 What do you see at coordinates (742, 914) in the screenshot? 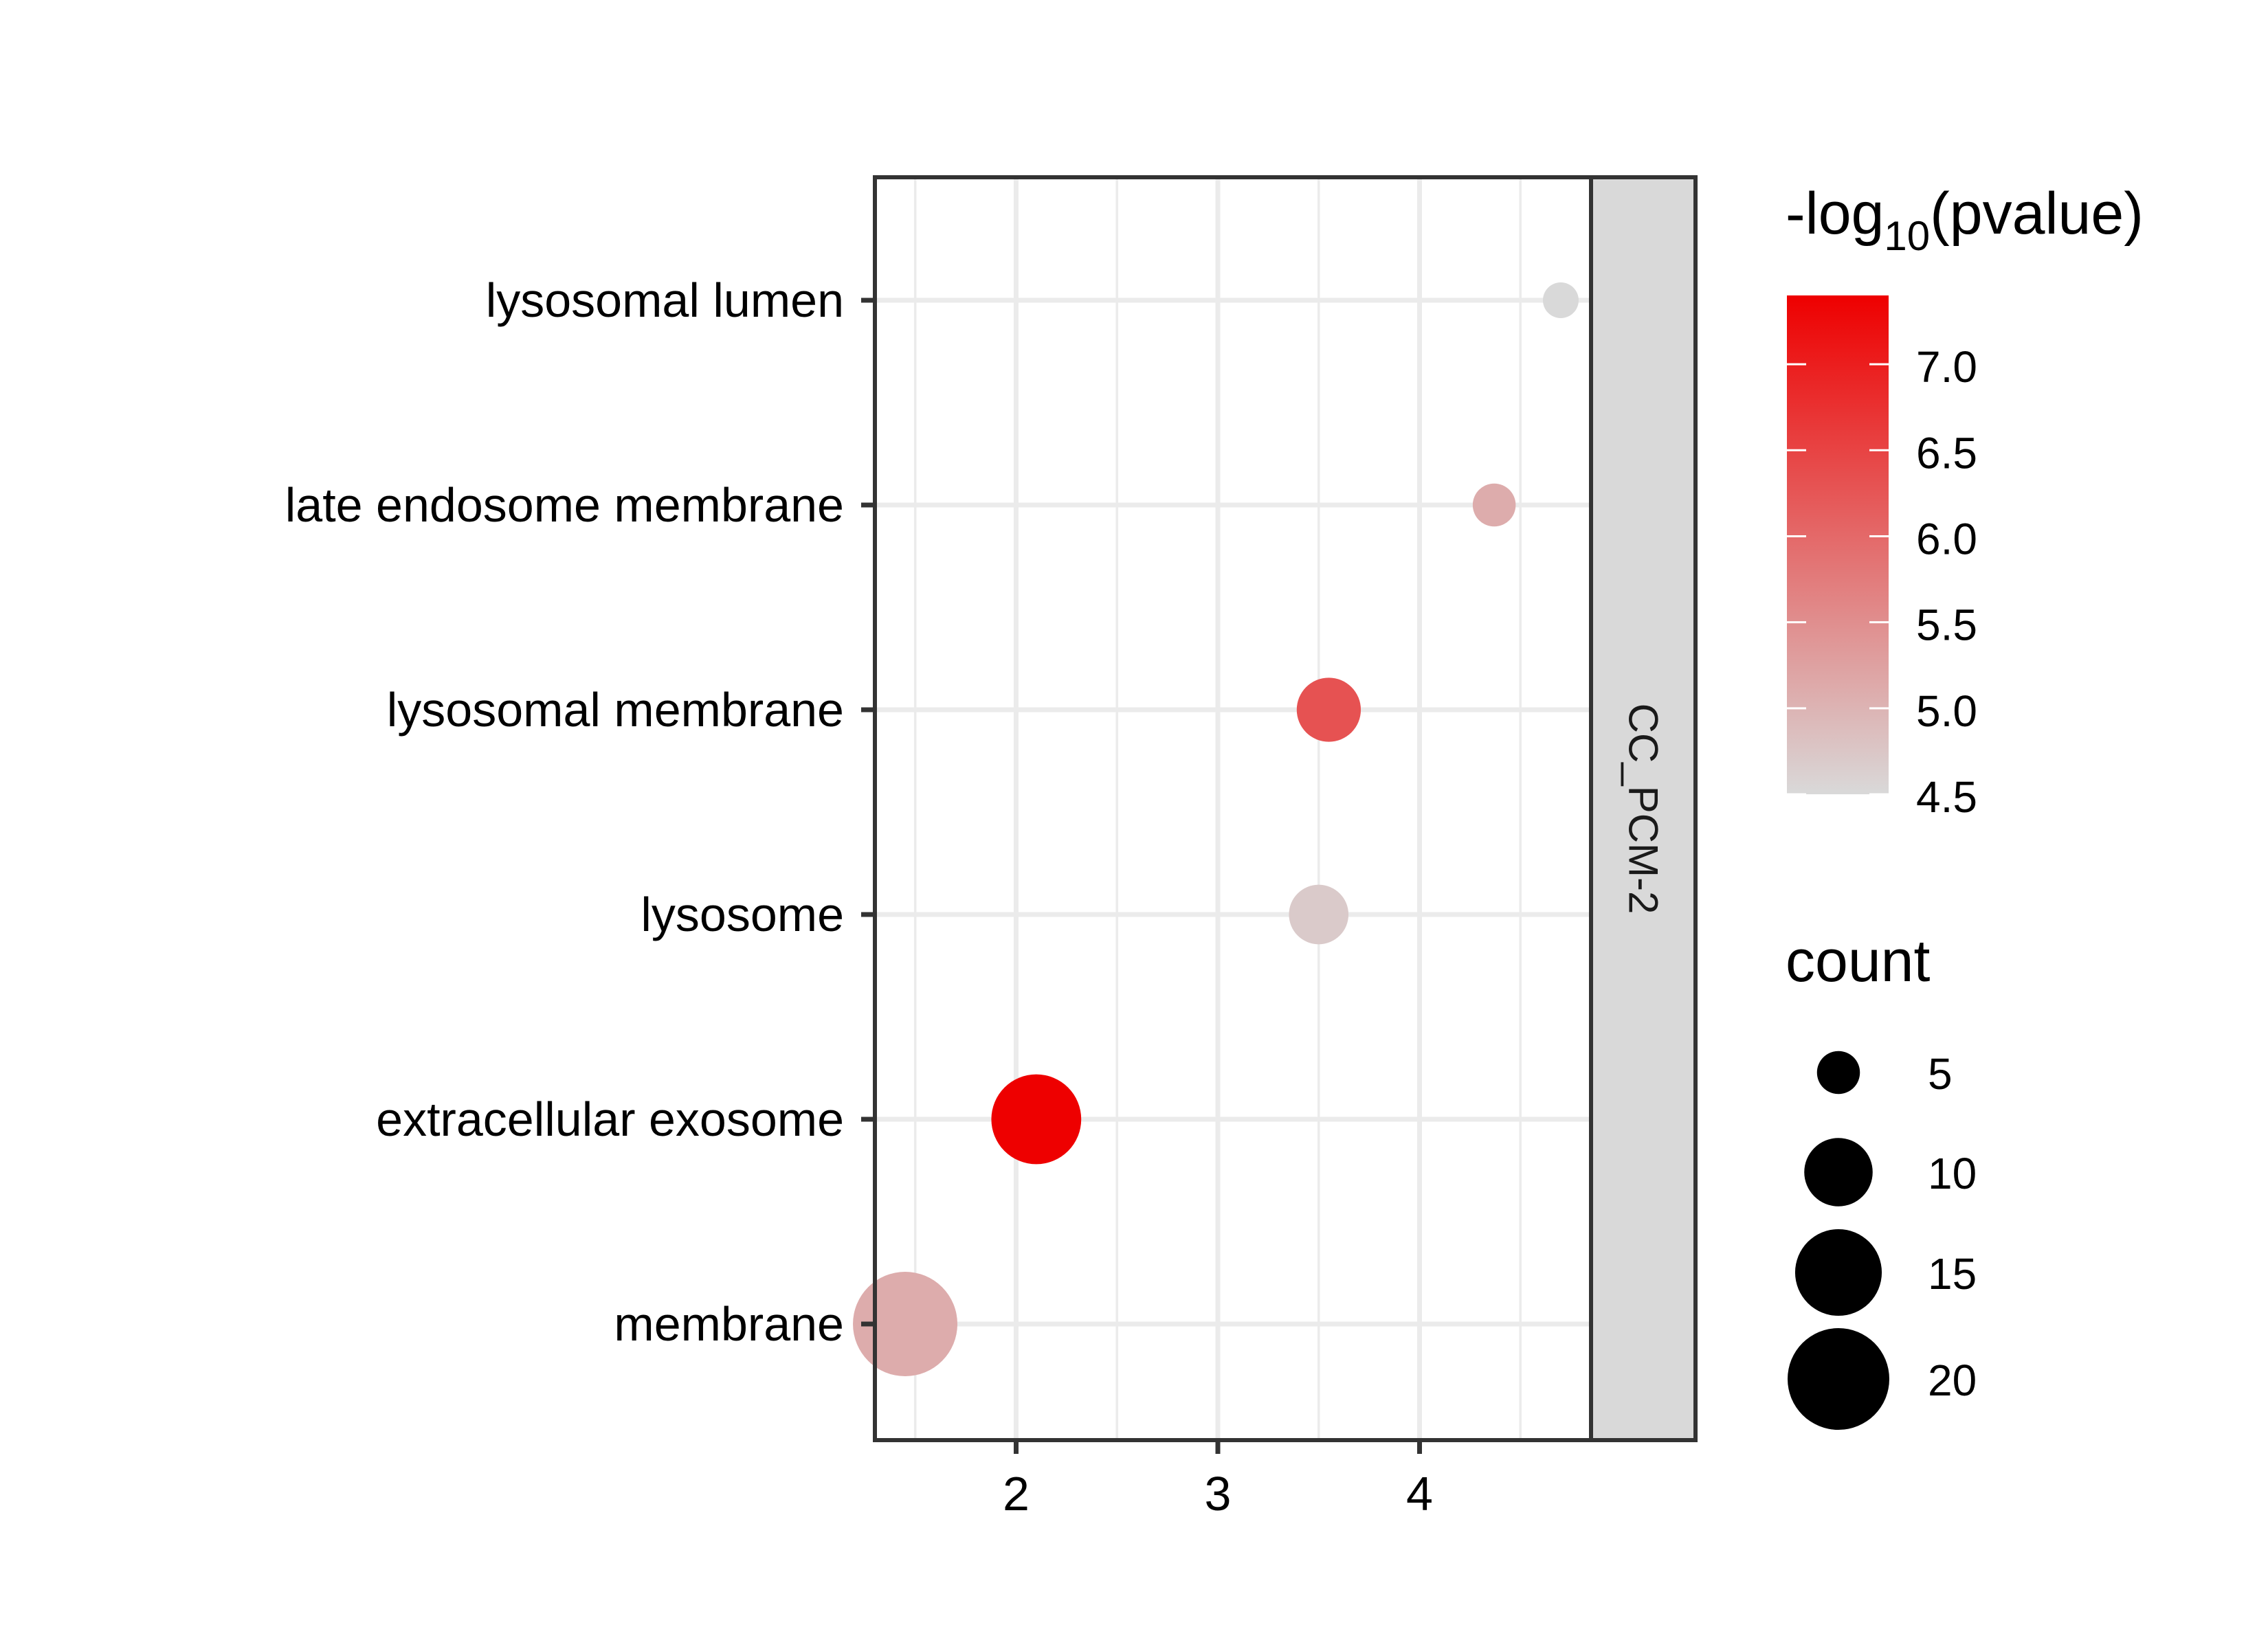
I see `y-tick-label: lysosome` at bounding box center [742, 914].